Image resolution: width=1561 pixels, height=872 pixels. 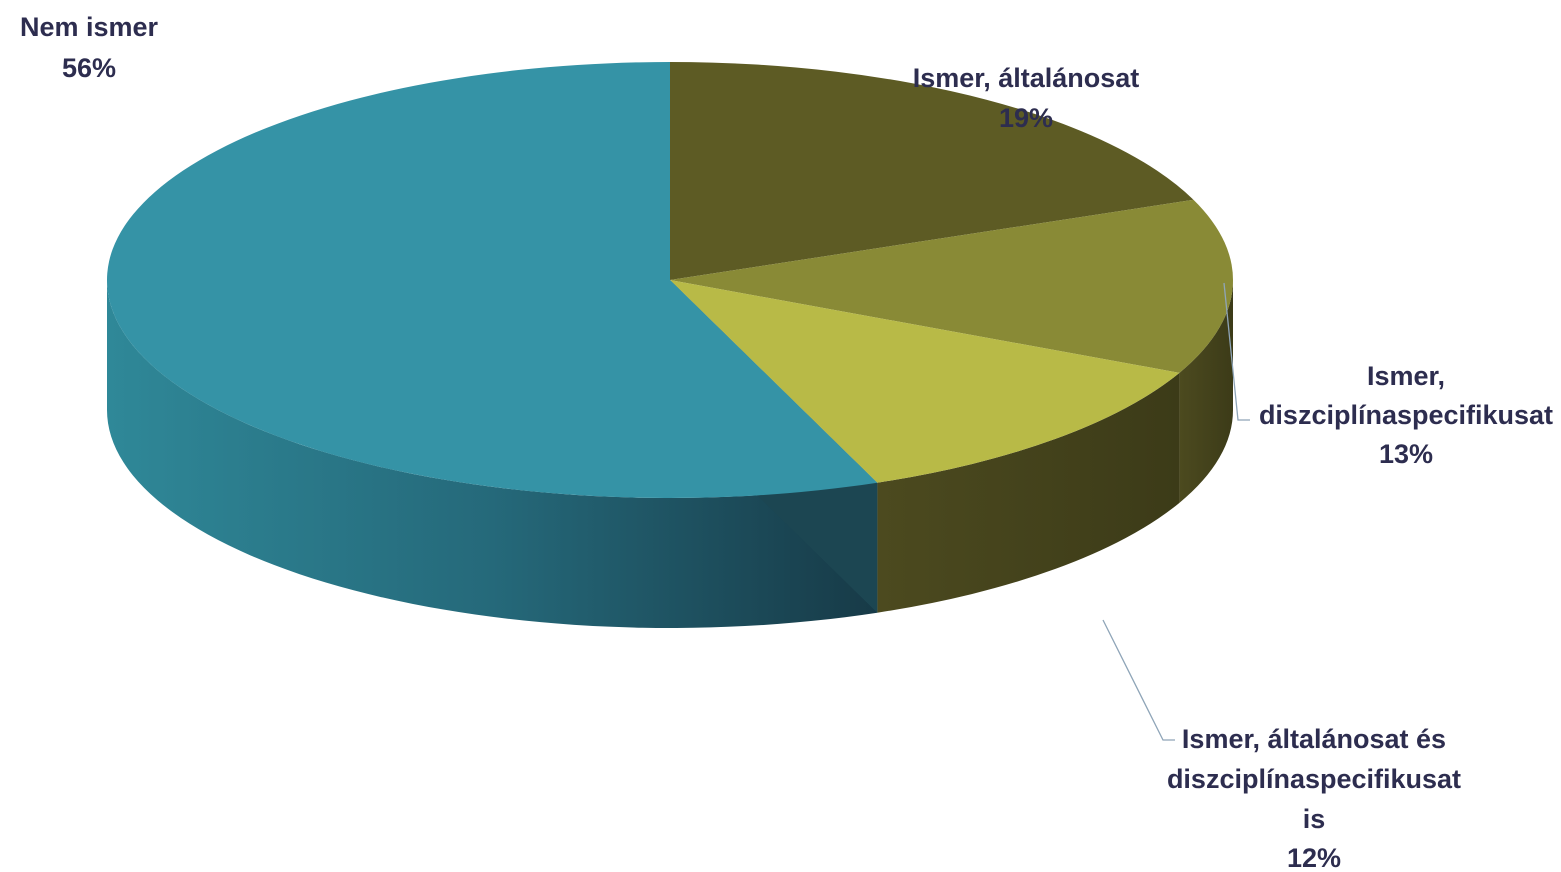 What do you see at coordinates (1176, 511) in the screenshot?
I see `leader-lines` at bounding box center [1176, 511].